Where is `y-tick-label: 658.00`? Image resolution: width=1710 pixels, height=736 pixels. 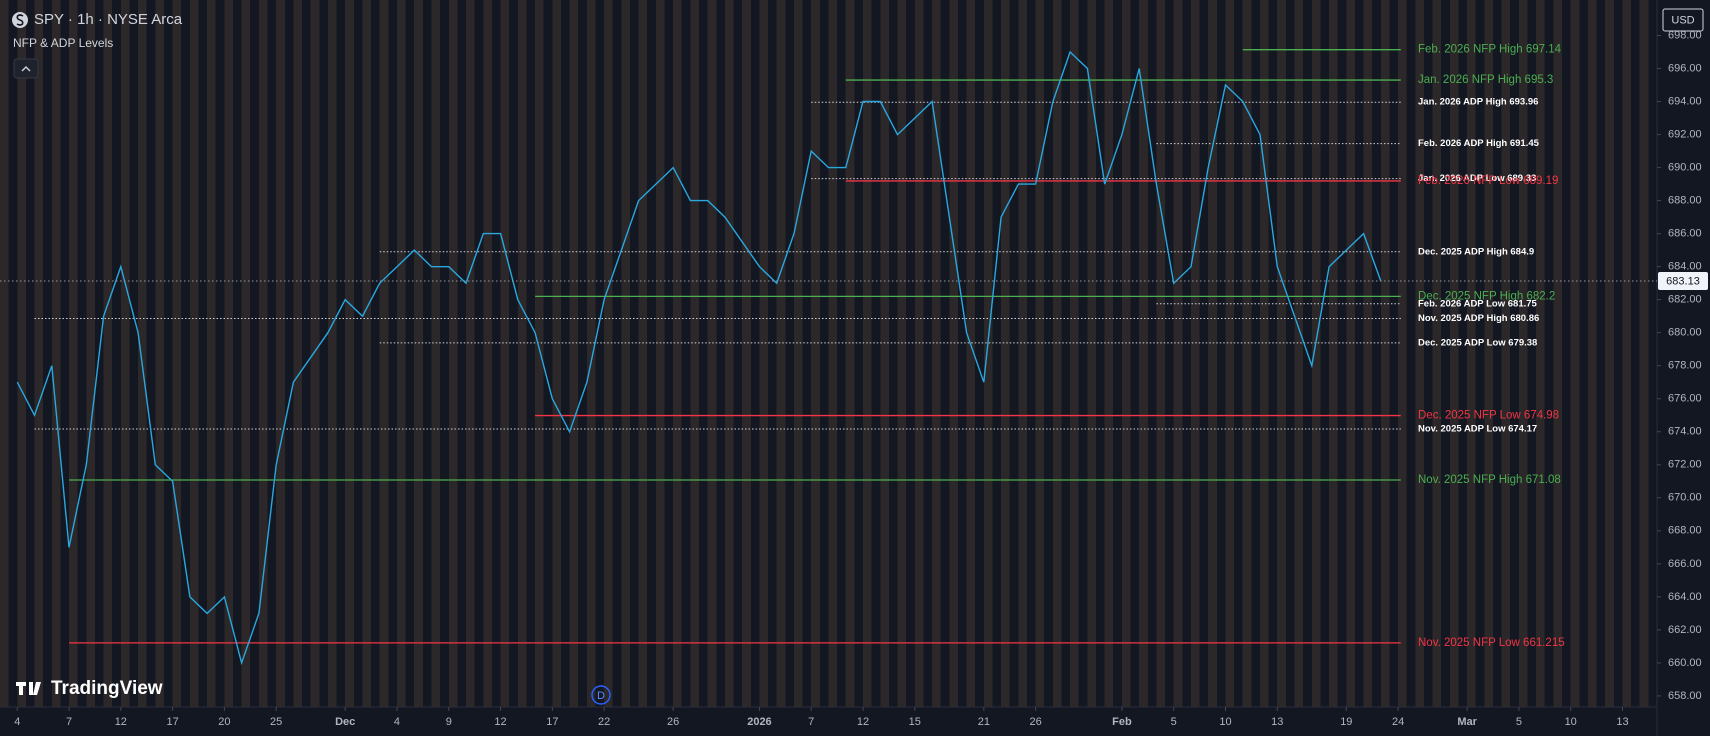 y-tick-label: 658.00 is located at coordinates (1685, 696).